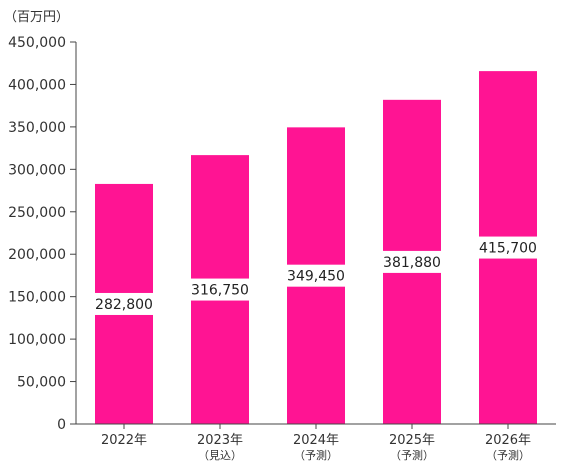  Describe the element at coordinates (37, 170) in the screenshot. I see `y-tick-label: 300,000` at that location.